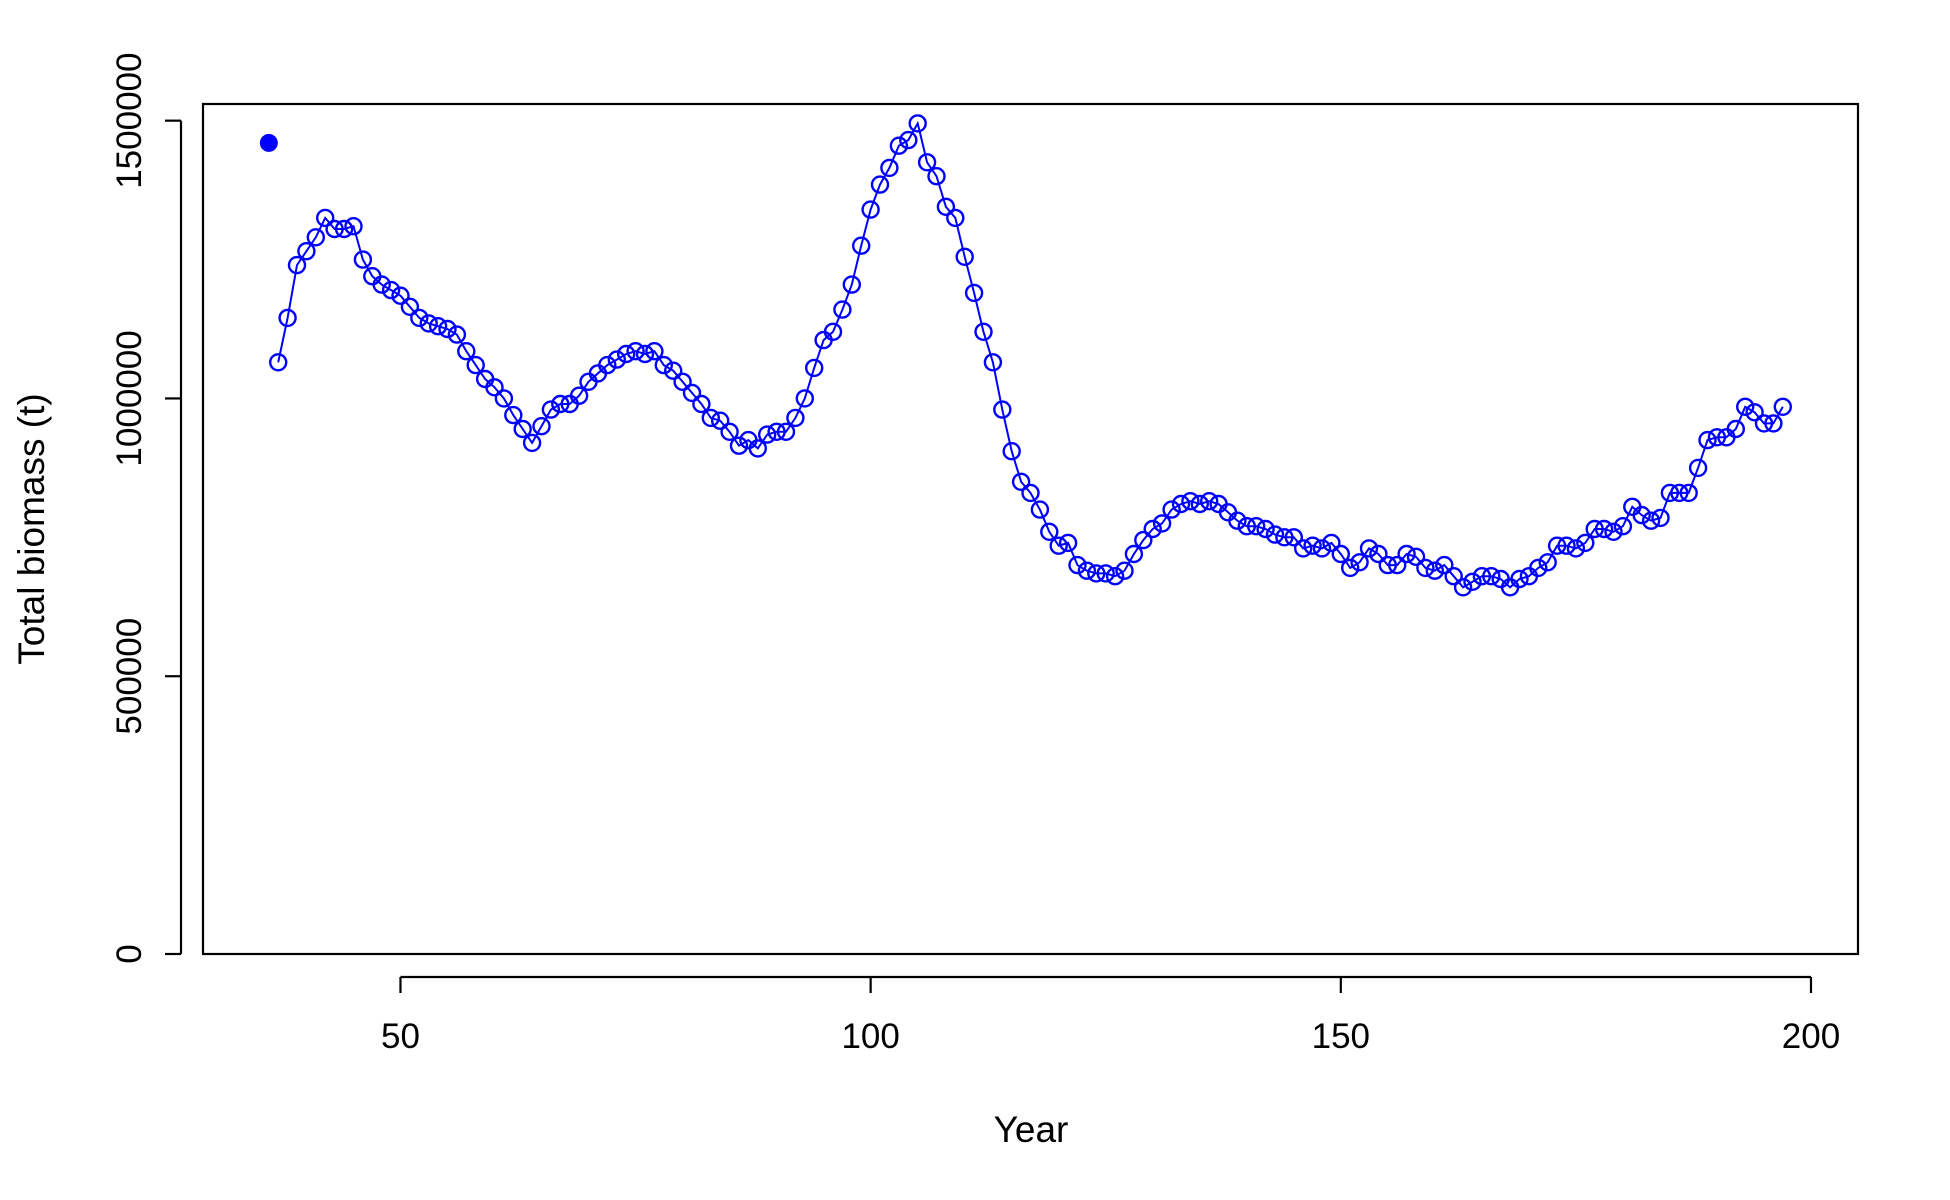 This screenshot has height=1200, width=1950. What do you see at coordinates (1341, 1036) in the screenshot?
I see `x-tick-label: 150` at bounding box center [1341, 1036].